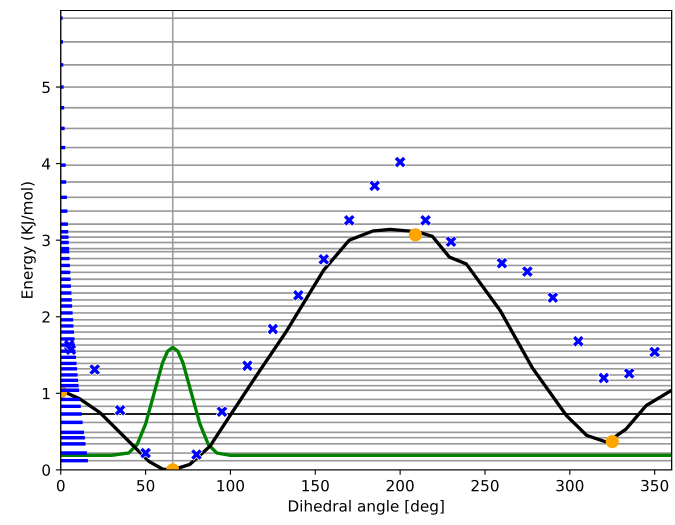 This screenshot has width=675, height=525. Describe the element at coordinates (60, 486) in the screenshot. I see `x-tick-label: 0` at that location.